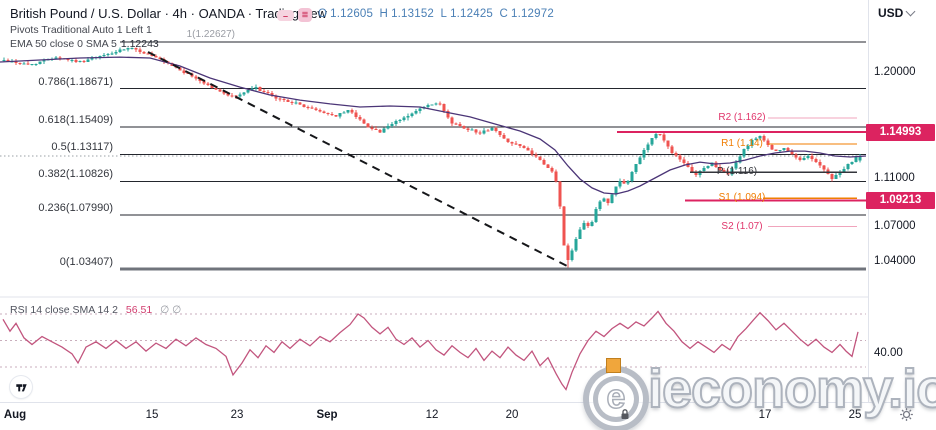  Describe the element at coordinates (444, 14) in the screenshot. I see `low-label: L` at that location.